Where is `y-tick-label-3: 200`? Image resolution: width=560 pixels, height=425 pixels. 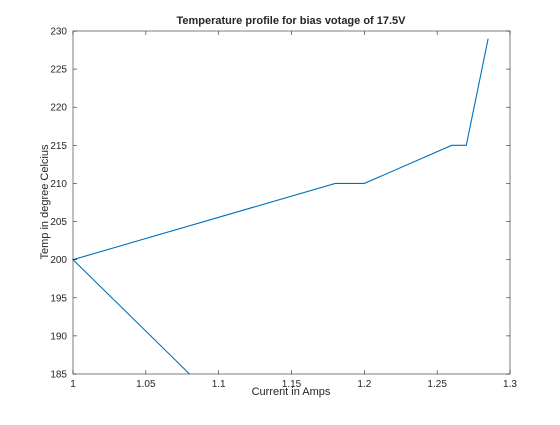
y-tick-label-3: 200 is located at coordinates (58, 260).